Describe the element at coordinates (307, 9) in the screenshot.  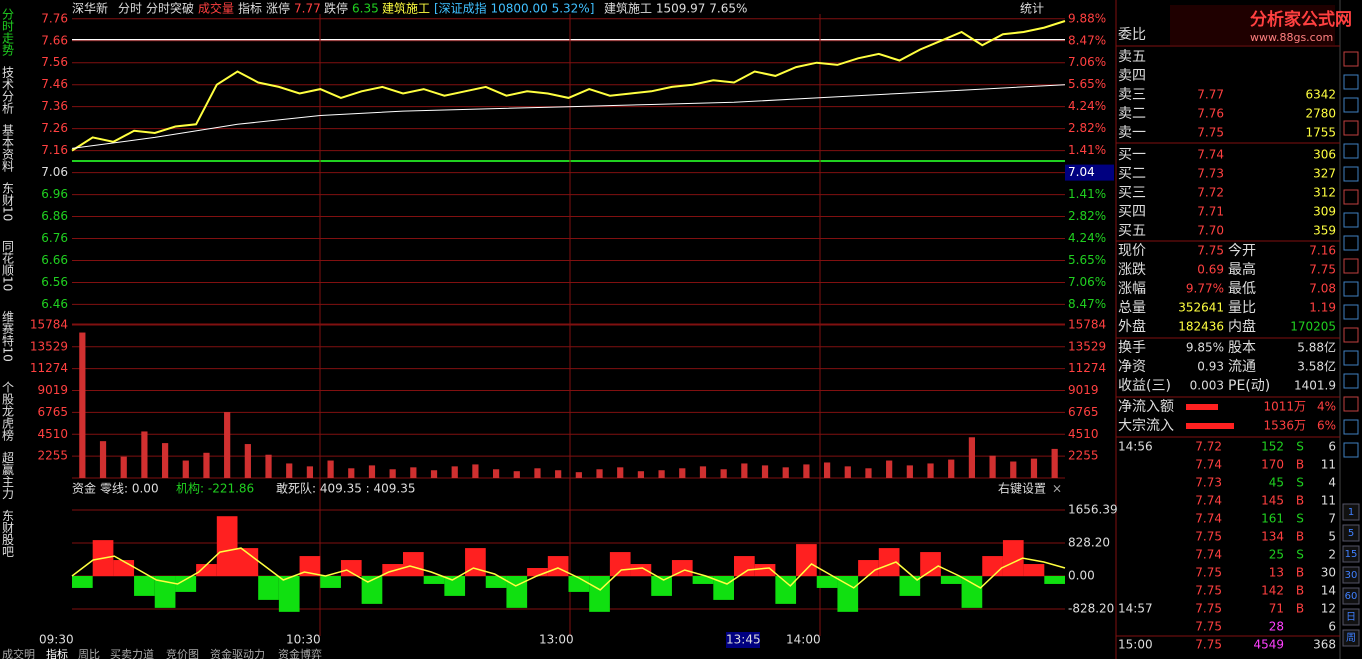
I see `header-item: 7.77` at that location.